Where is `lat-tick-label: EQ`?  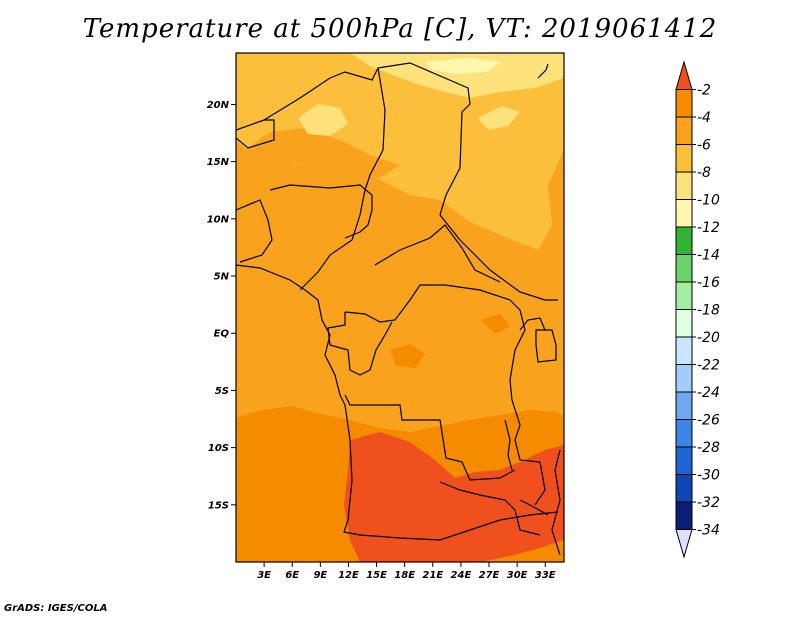 lat-tick-label: EQ is located at coordinates (222, 334).